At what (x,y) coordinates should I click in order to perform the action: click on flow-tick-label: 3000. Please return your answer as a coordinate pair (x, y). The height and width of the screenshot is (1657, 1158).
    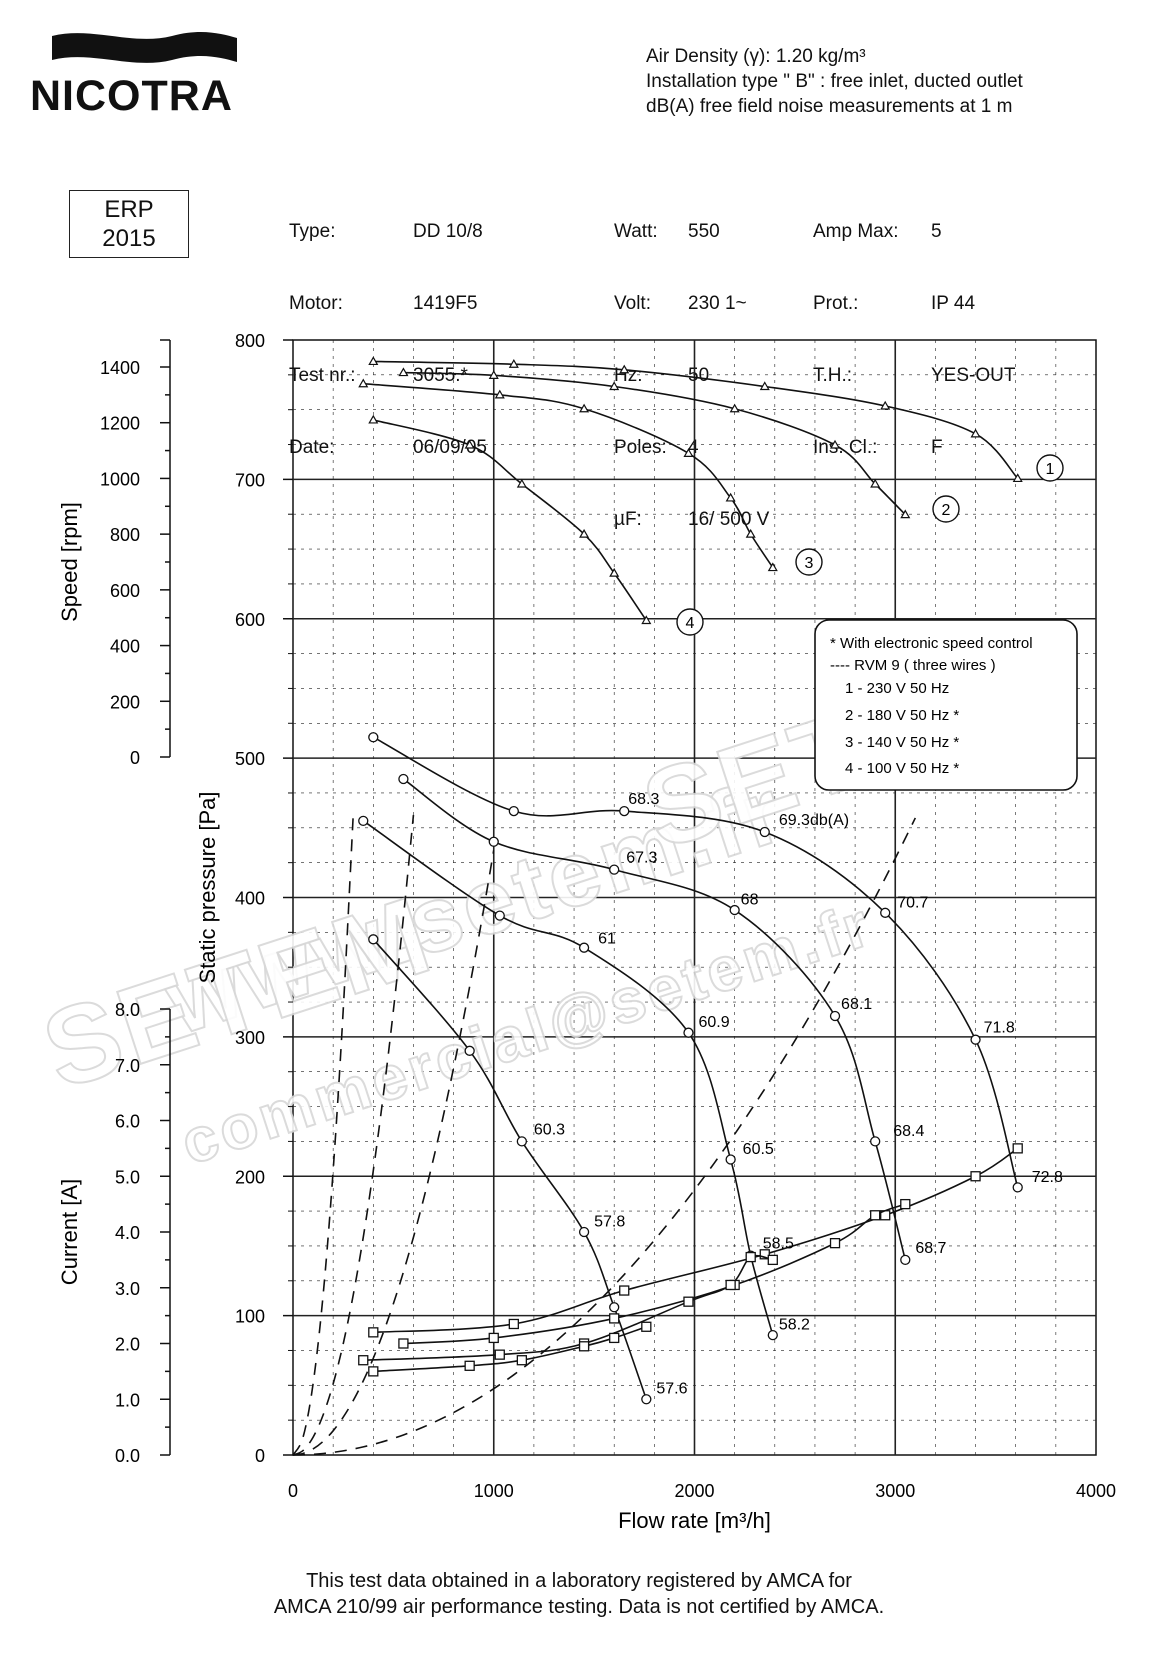
    Looking at the image, I should click on (895, 1491).